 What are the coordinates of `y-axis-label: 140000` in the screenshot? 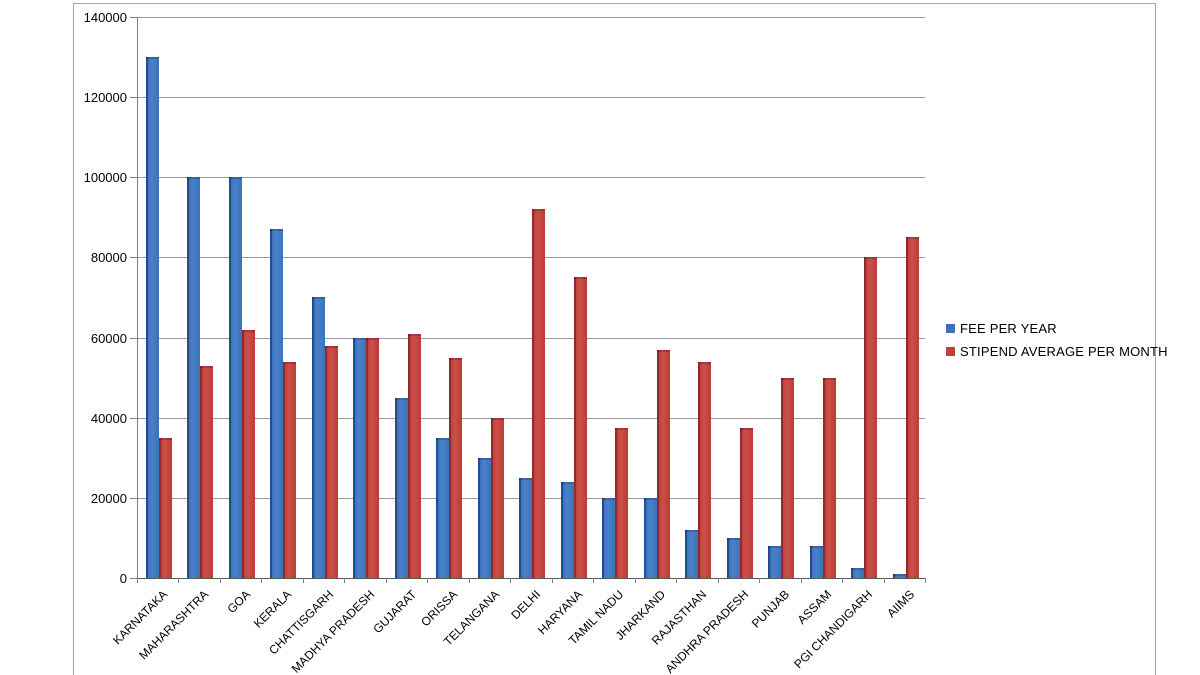 It's located at (105, 17).